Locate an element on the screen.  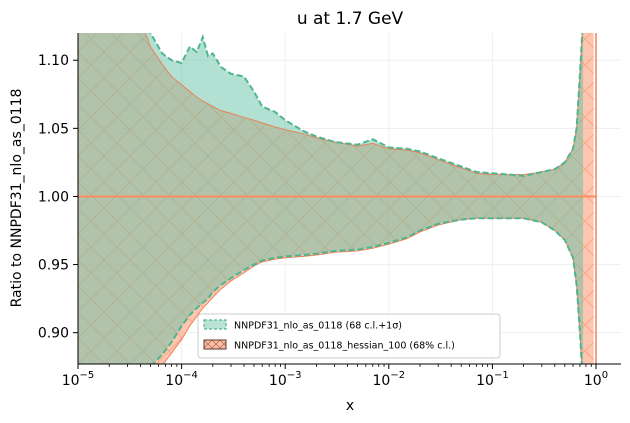
y-tick-label-1: 0.95 is located at coordinates (53, 266).